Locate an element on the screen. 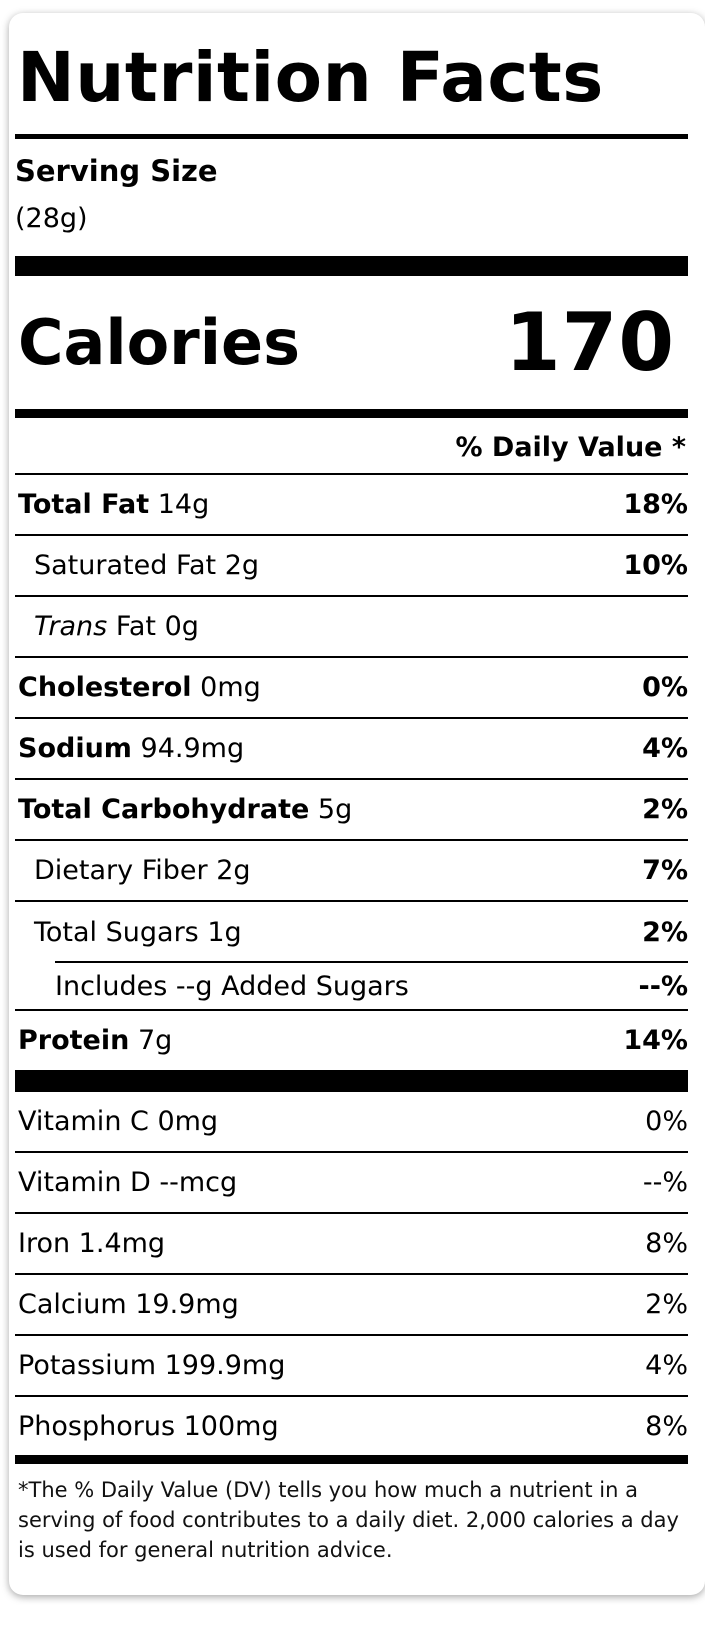 The image size is (705, 1627). serving-size-label: Serving Size is located at coordinates (116, 171).